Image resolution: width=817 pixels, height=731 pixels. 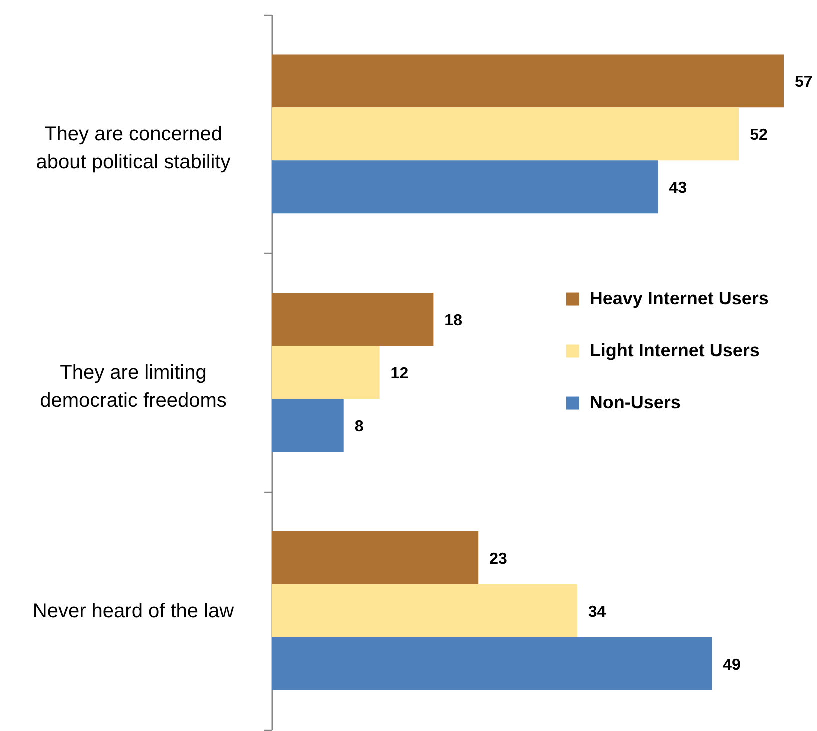 I want to click on legend-label: Light Internet Users, so click(x=675, y=350).